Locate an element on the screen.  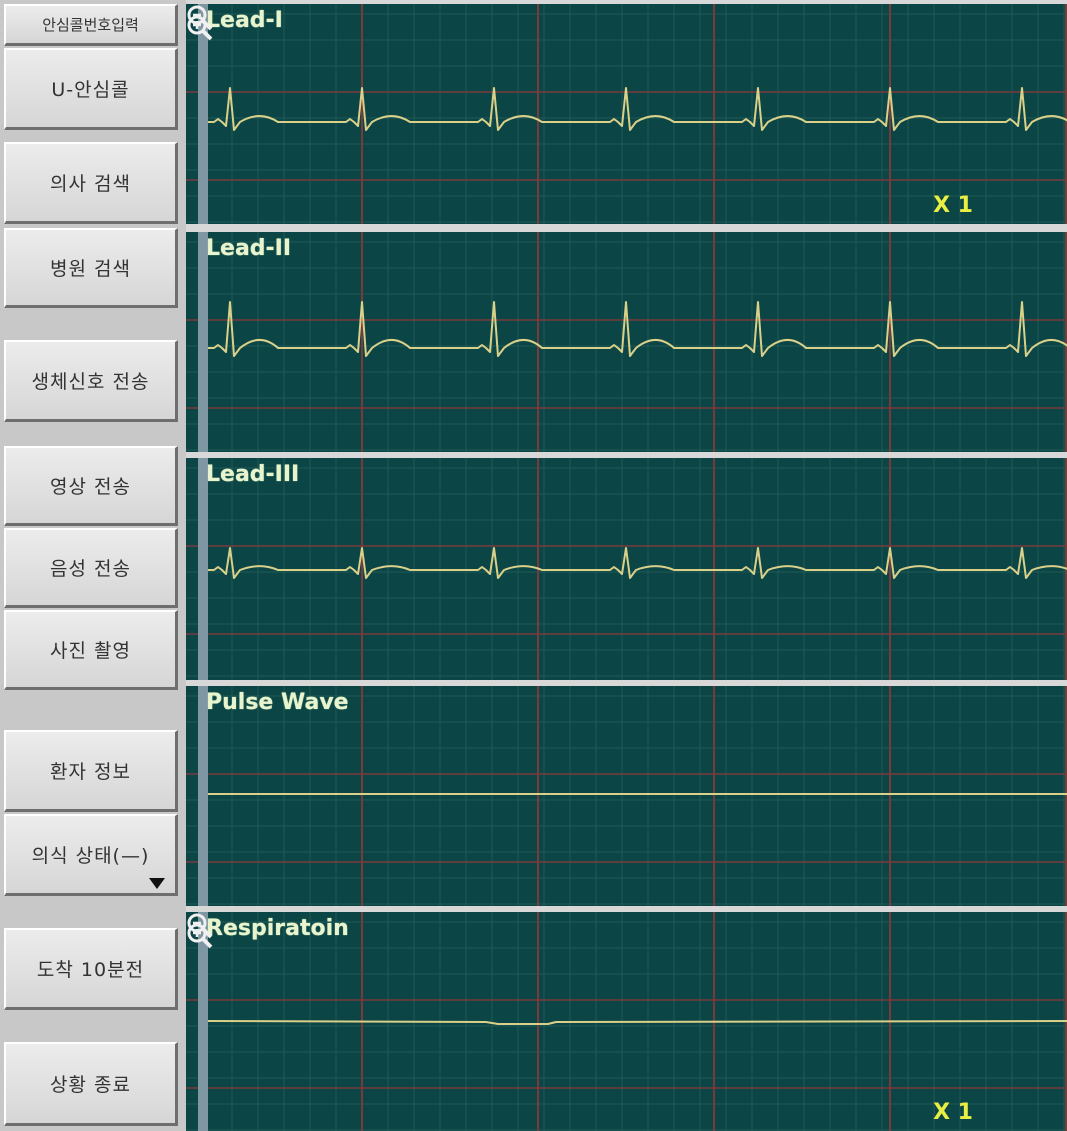
end-situation-button: 상황 종료 is located at coordinates (91, 1084).